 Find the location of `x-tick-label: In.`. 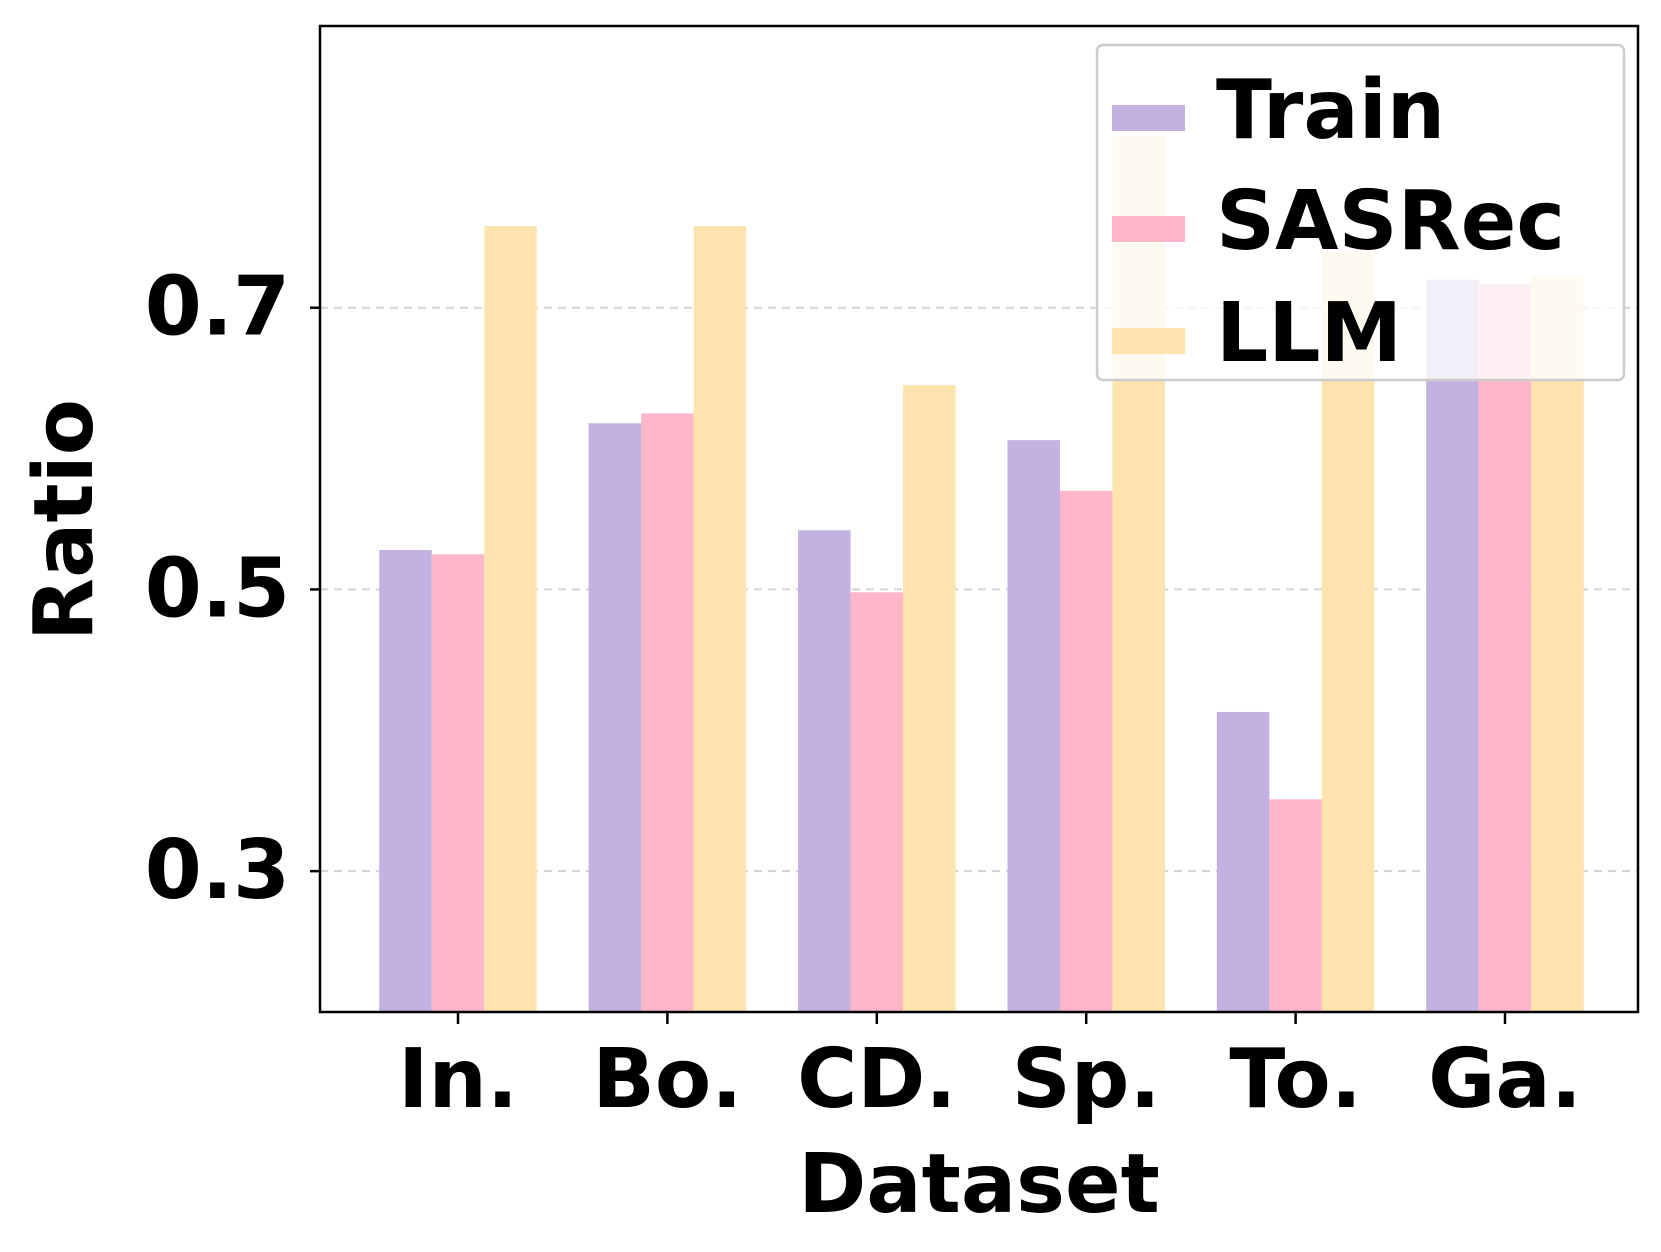

x-tick-label: In. is located at coordinates (458, 1079).